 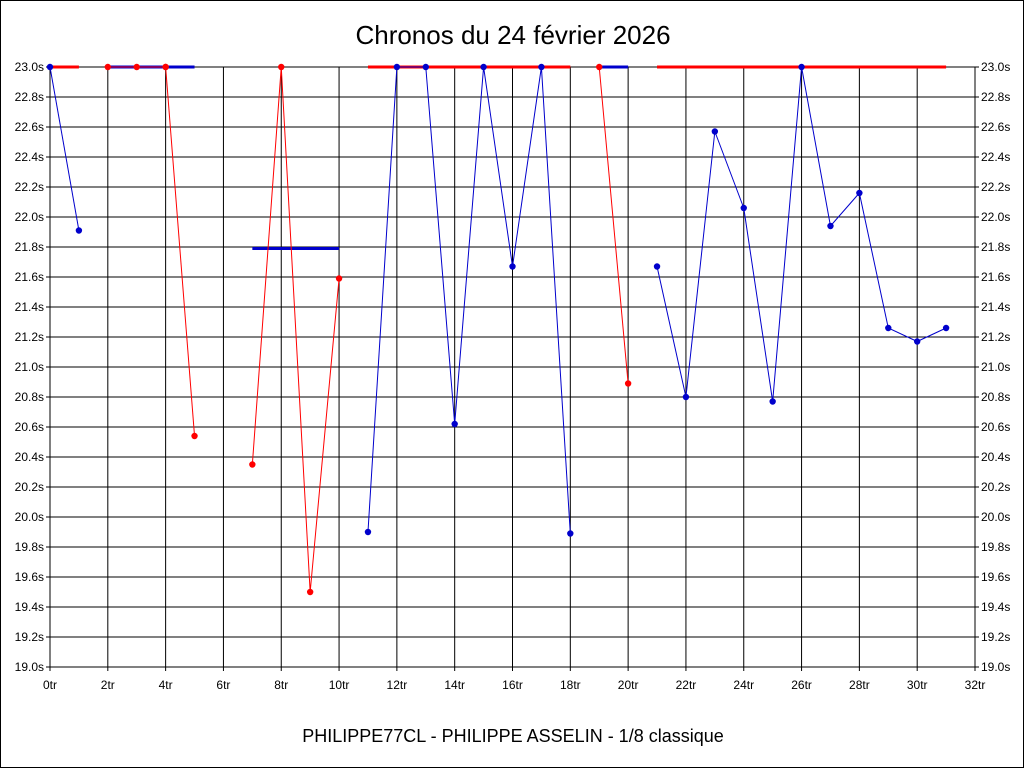 I want to click on x-tick-label: 12tr, so click(x=397, y=685).